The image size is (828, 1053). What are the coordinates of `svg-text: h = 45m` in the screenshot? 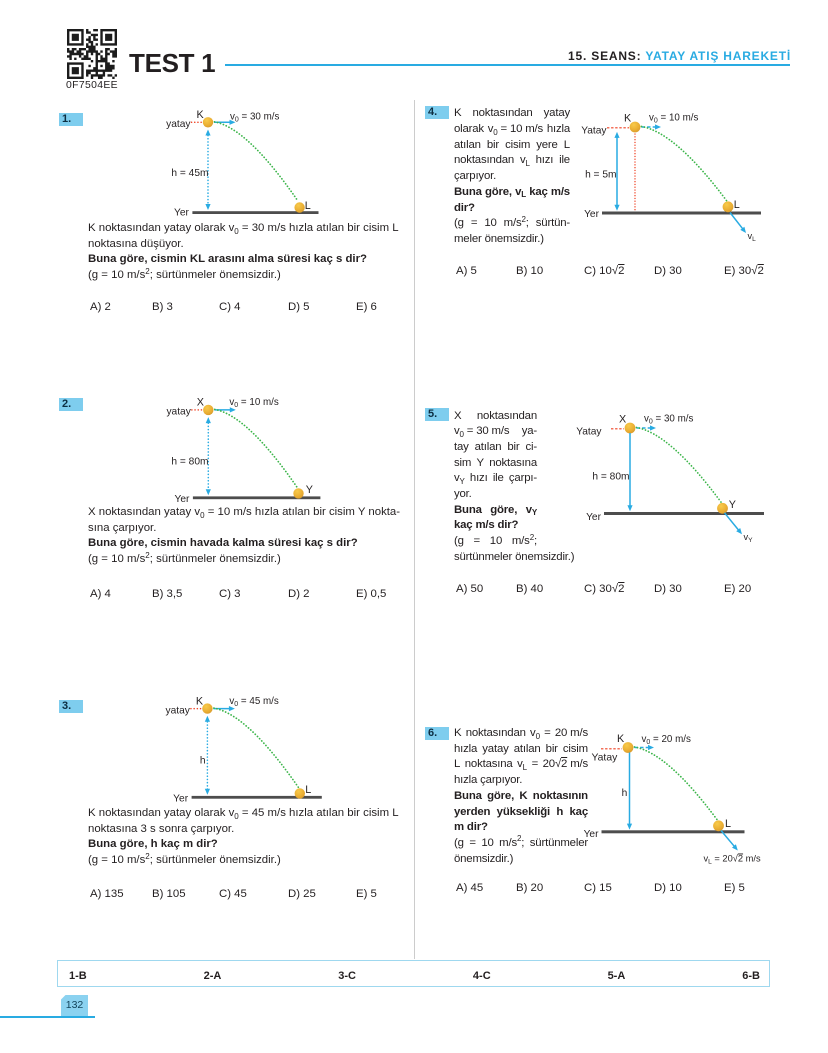 It's located at (189, 173).